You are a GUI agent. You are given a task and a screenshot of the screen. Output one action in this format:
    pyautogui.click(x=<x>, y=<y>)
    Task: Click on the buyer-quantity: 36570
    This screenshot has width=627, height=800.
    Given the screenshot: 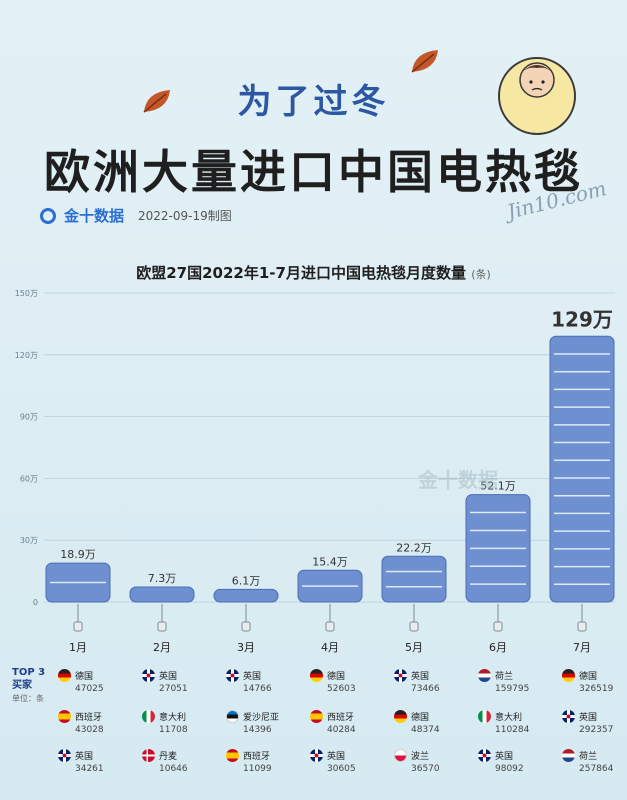 What is the action you would take?
    pyautogui.click(x=425, y=769)
    